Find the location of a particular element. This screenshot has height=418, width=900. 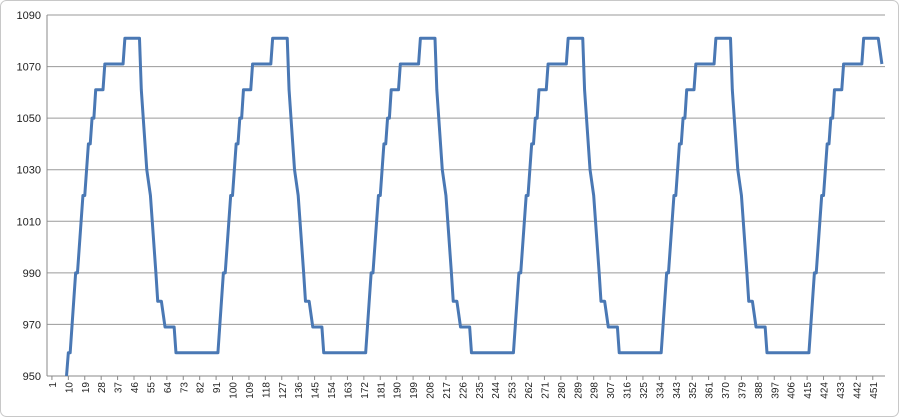

y-tick-label: 1090 is located at coordinates (29, 16).